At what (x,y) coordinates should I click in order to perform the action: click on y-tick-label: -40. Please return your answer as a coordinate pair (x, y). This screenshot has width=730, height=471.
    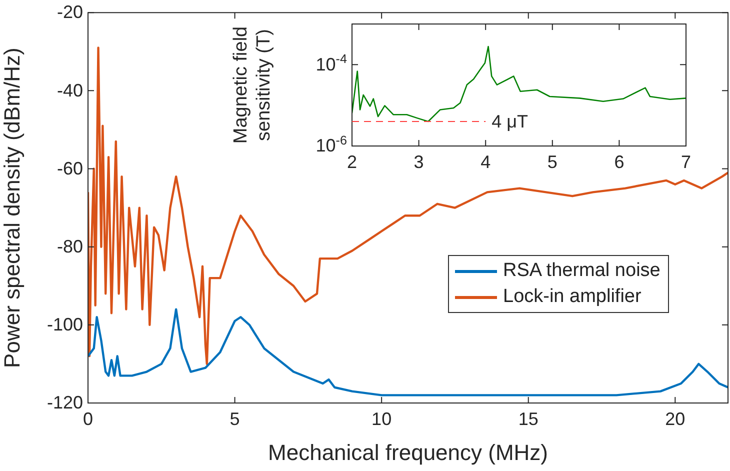
    Looking at the image, I should click on (69, 90).